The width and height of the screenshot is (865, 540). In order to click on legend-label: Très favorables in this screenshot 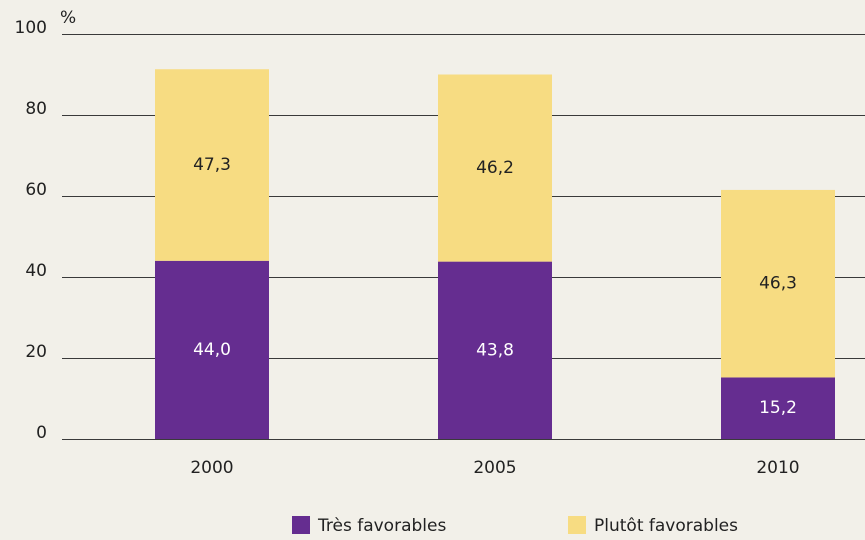, I will do `click(381, 526)`.